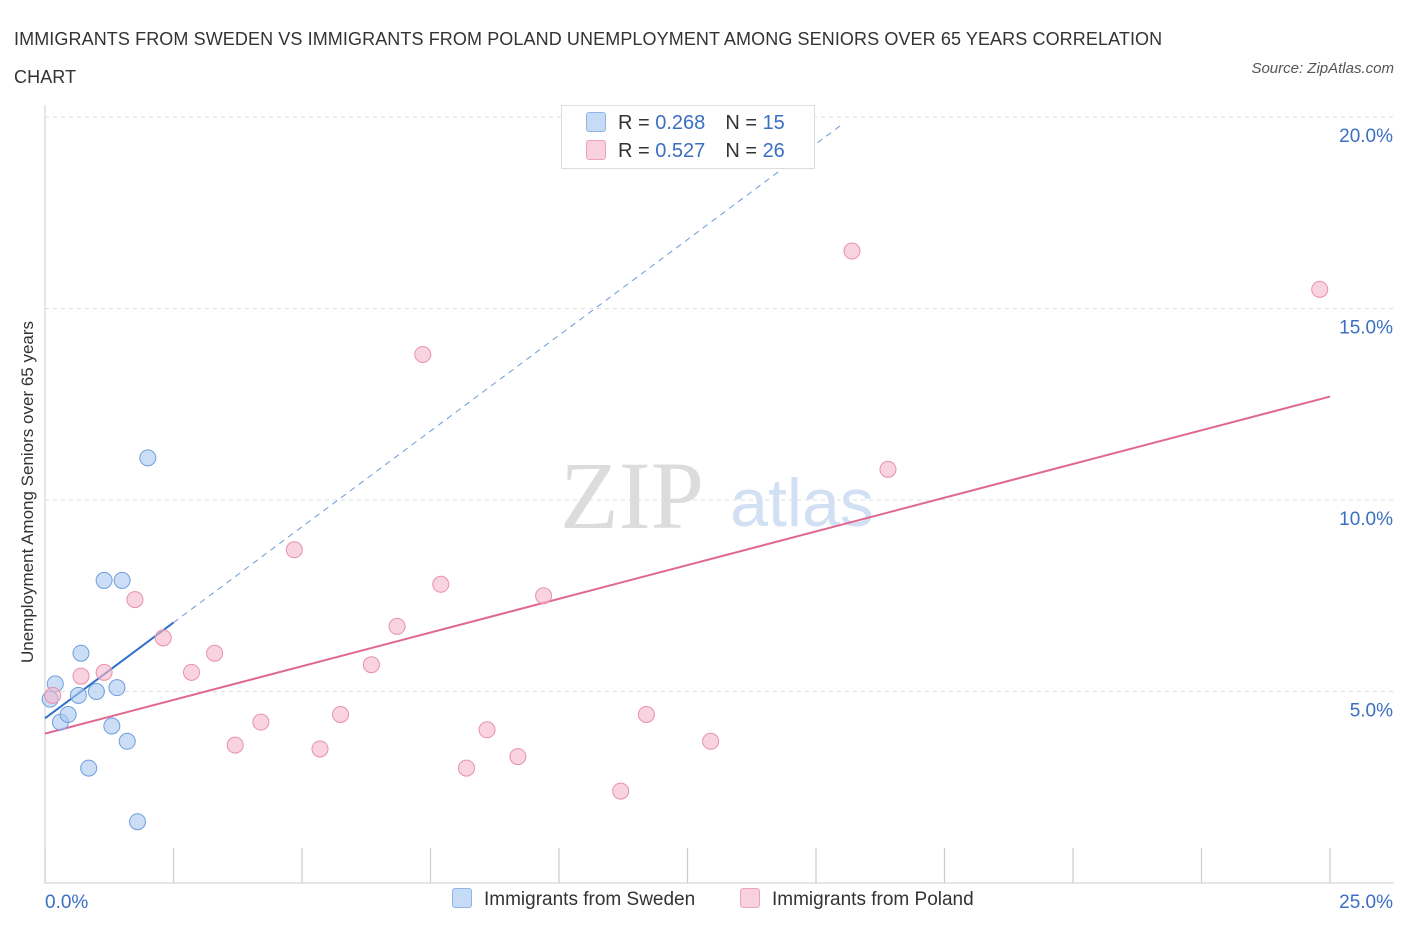 The image size is (1406, 930). Describe the element at coordinates (590, 899) in the screenshot. I see `series-legend-label-sweden: Immigrants from Sweden` at that location.